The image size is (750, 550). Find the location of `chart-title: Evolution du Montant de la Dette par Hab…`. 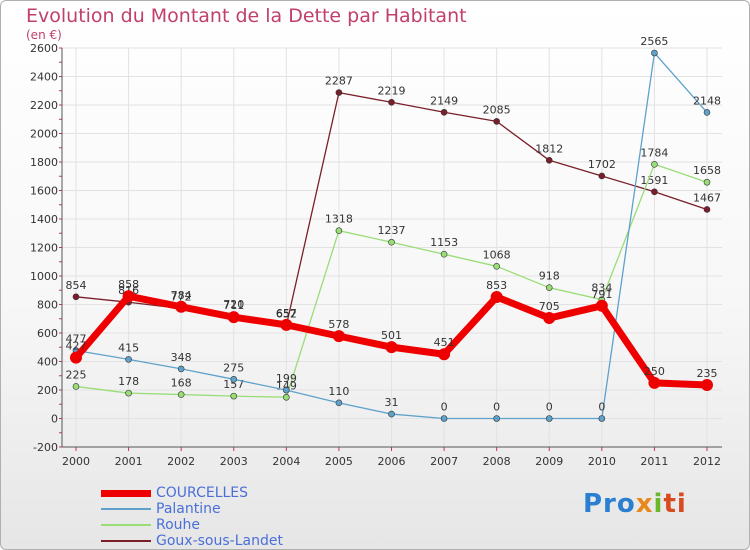

chart-title: Evolution du Montant de la Dette par Hab… is located at coordinates (246, 16).